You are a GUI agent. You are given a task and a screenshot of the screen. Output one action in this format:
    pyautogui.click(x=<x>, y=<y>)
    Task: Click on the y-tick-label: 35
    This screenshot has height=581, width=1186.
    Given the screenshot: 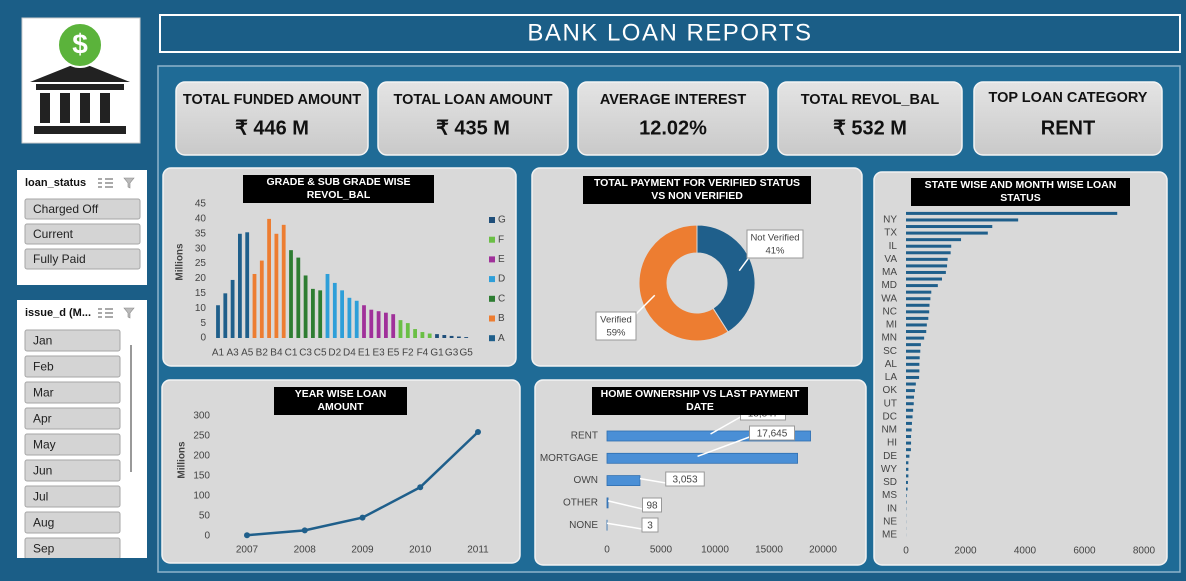 What is the action you would take?
    pyautogui.click(x=201, y=233)
    